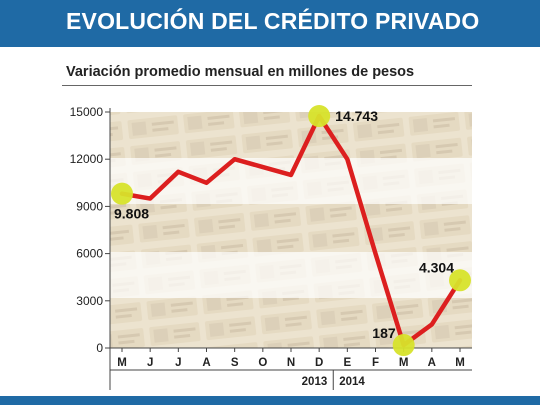 This screenshot has width=540, height=405. Describe the element at coordinates (436, 267) in the screenshot. I see `data-label: 4.304` at that location.